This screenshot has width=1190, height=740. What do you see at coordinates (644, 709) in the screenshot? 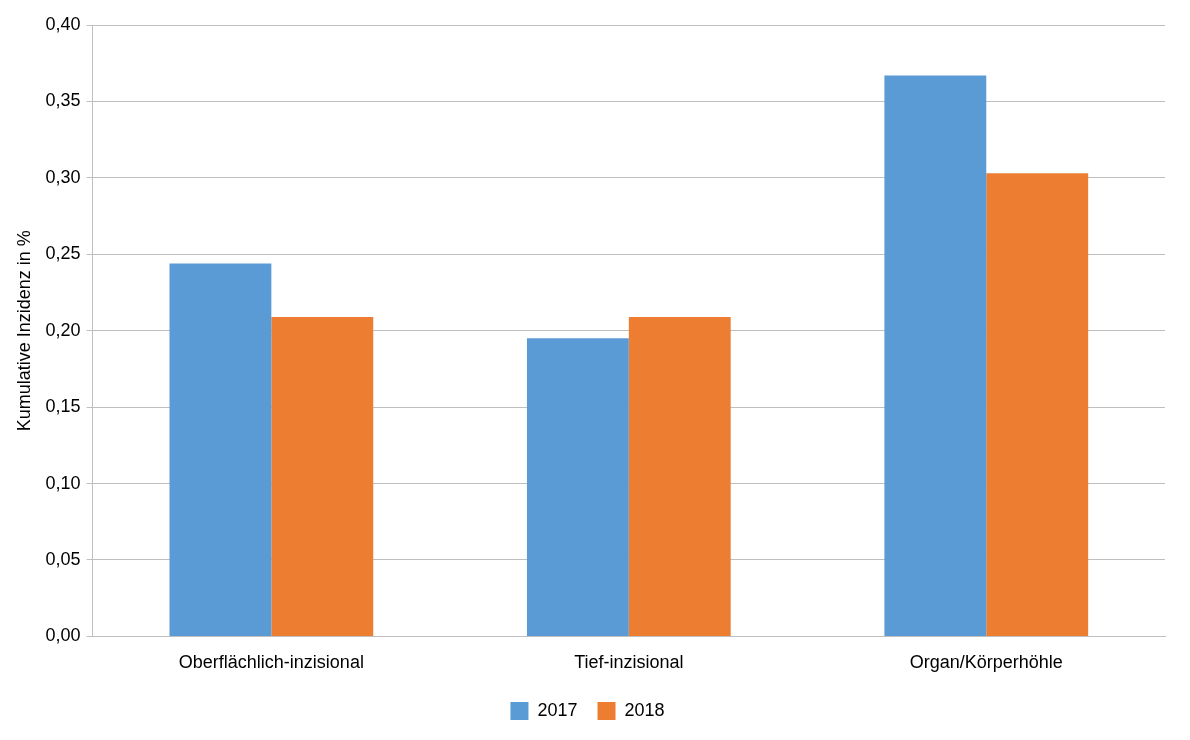
I see `legend-label: 2018` at bounding box center [644, 709].